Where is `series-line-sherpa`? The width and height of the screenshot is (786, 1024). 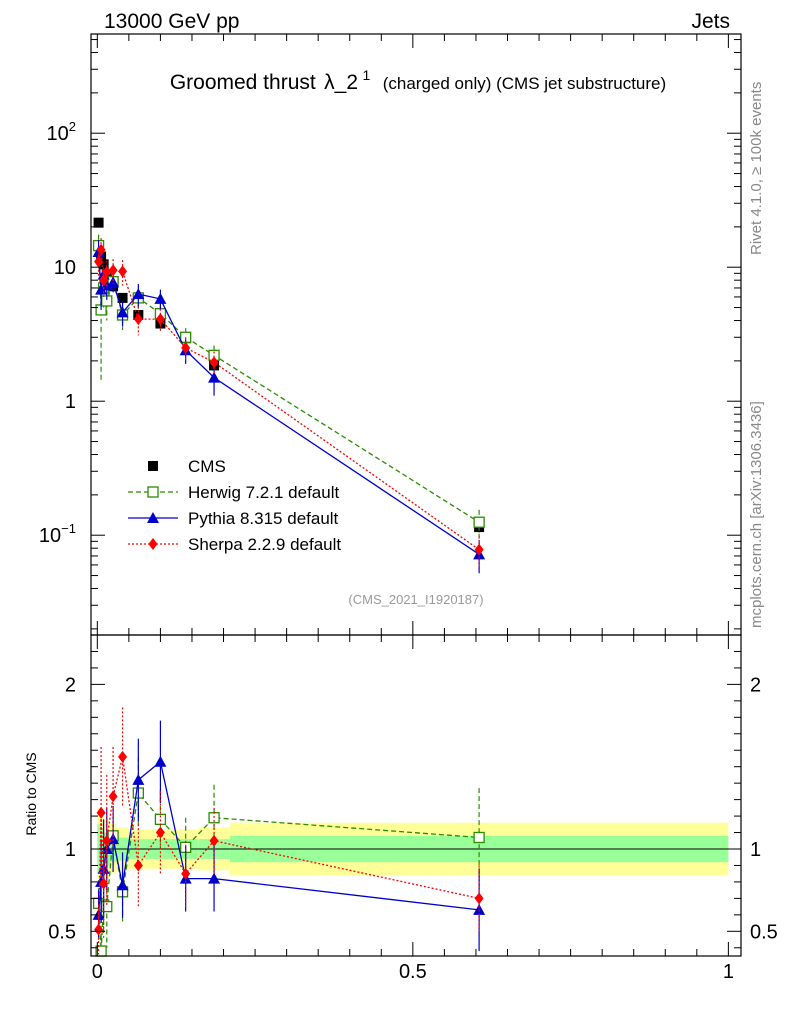
series-line-sherpa is located at coordinates (288, 400).